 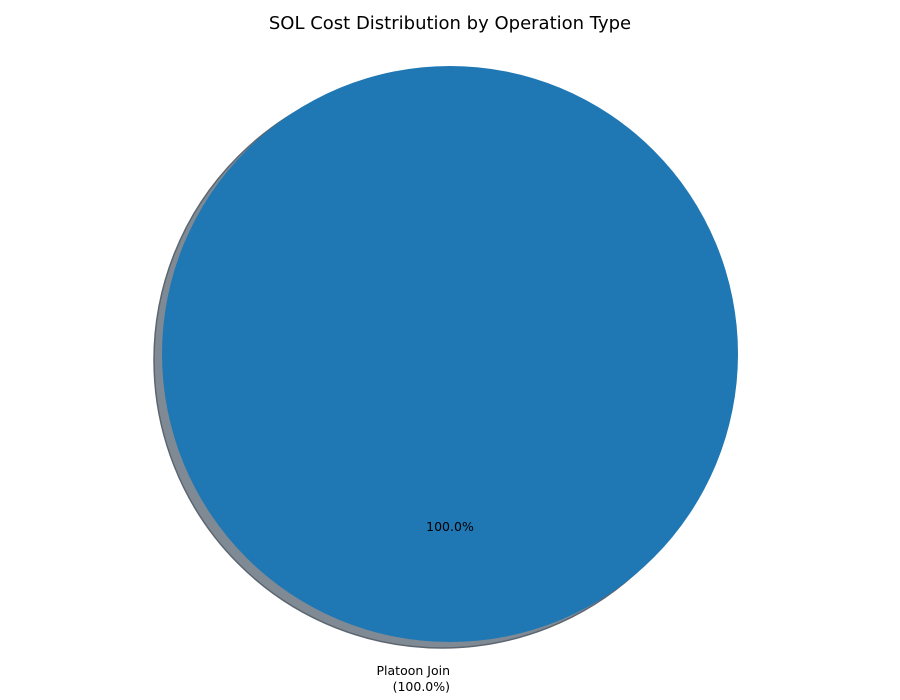 I want to click on slice-percent-label: 100.0%, so click(x=450, y=526).